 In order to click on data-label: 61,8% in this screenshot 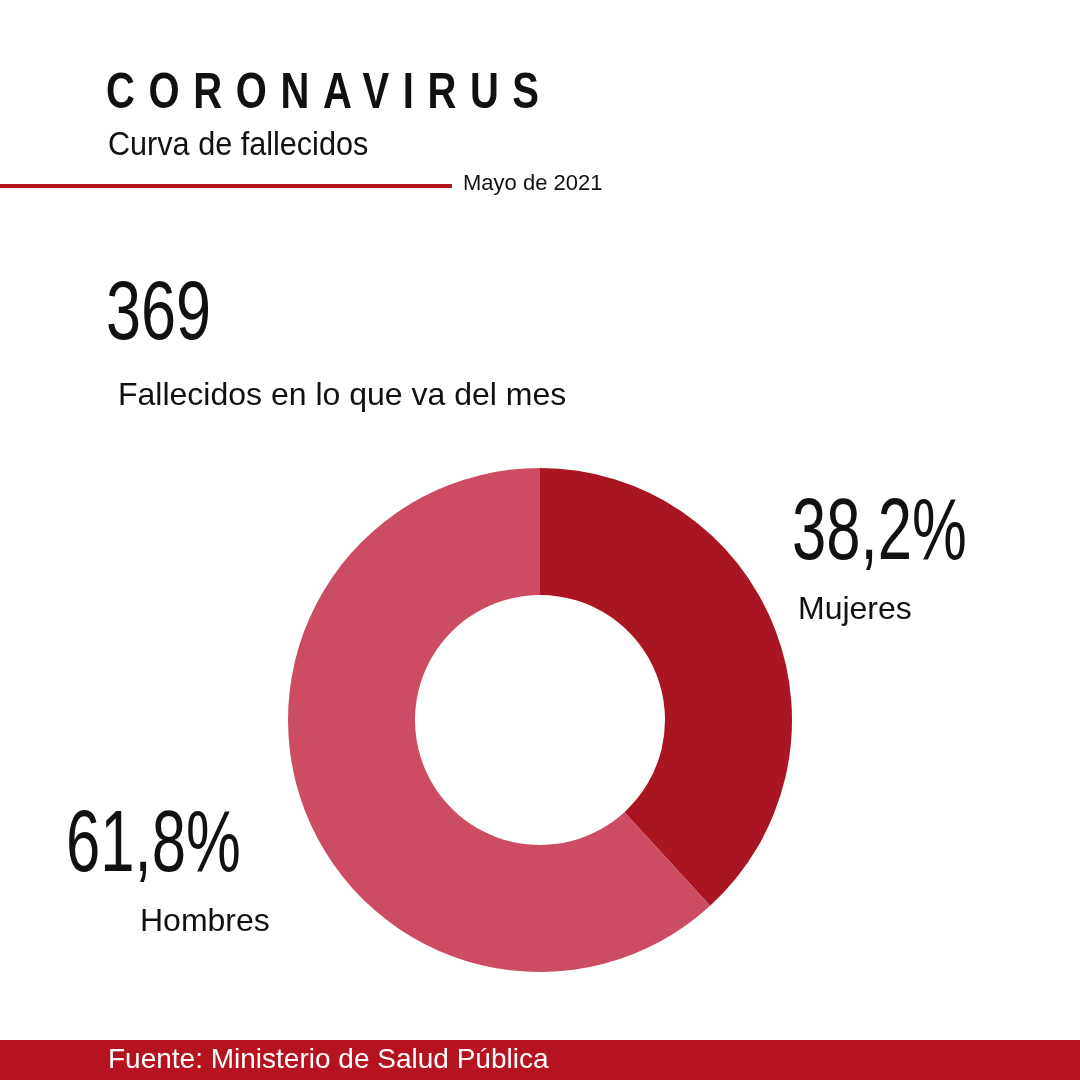, I will do `click(153, 841)`.